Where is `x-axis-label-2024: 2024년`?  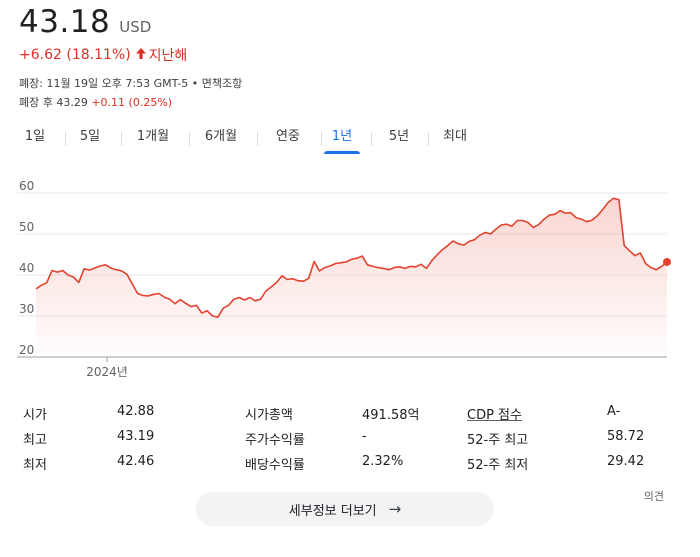 x-axis-label-2024: 2024년 is located at coordinates (107, 372).